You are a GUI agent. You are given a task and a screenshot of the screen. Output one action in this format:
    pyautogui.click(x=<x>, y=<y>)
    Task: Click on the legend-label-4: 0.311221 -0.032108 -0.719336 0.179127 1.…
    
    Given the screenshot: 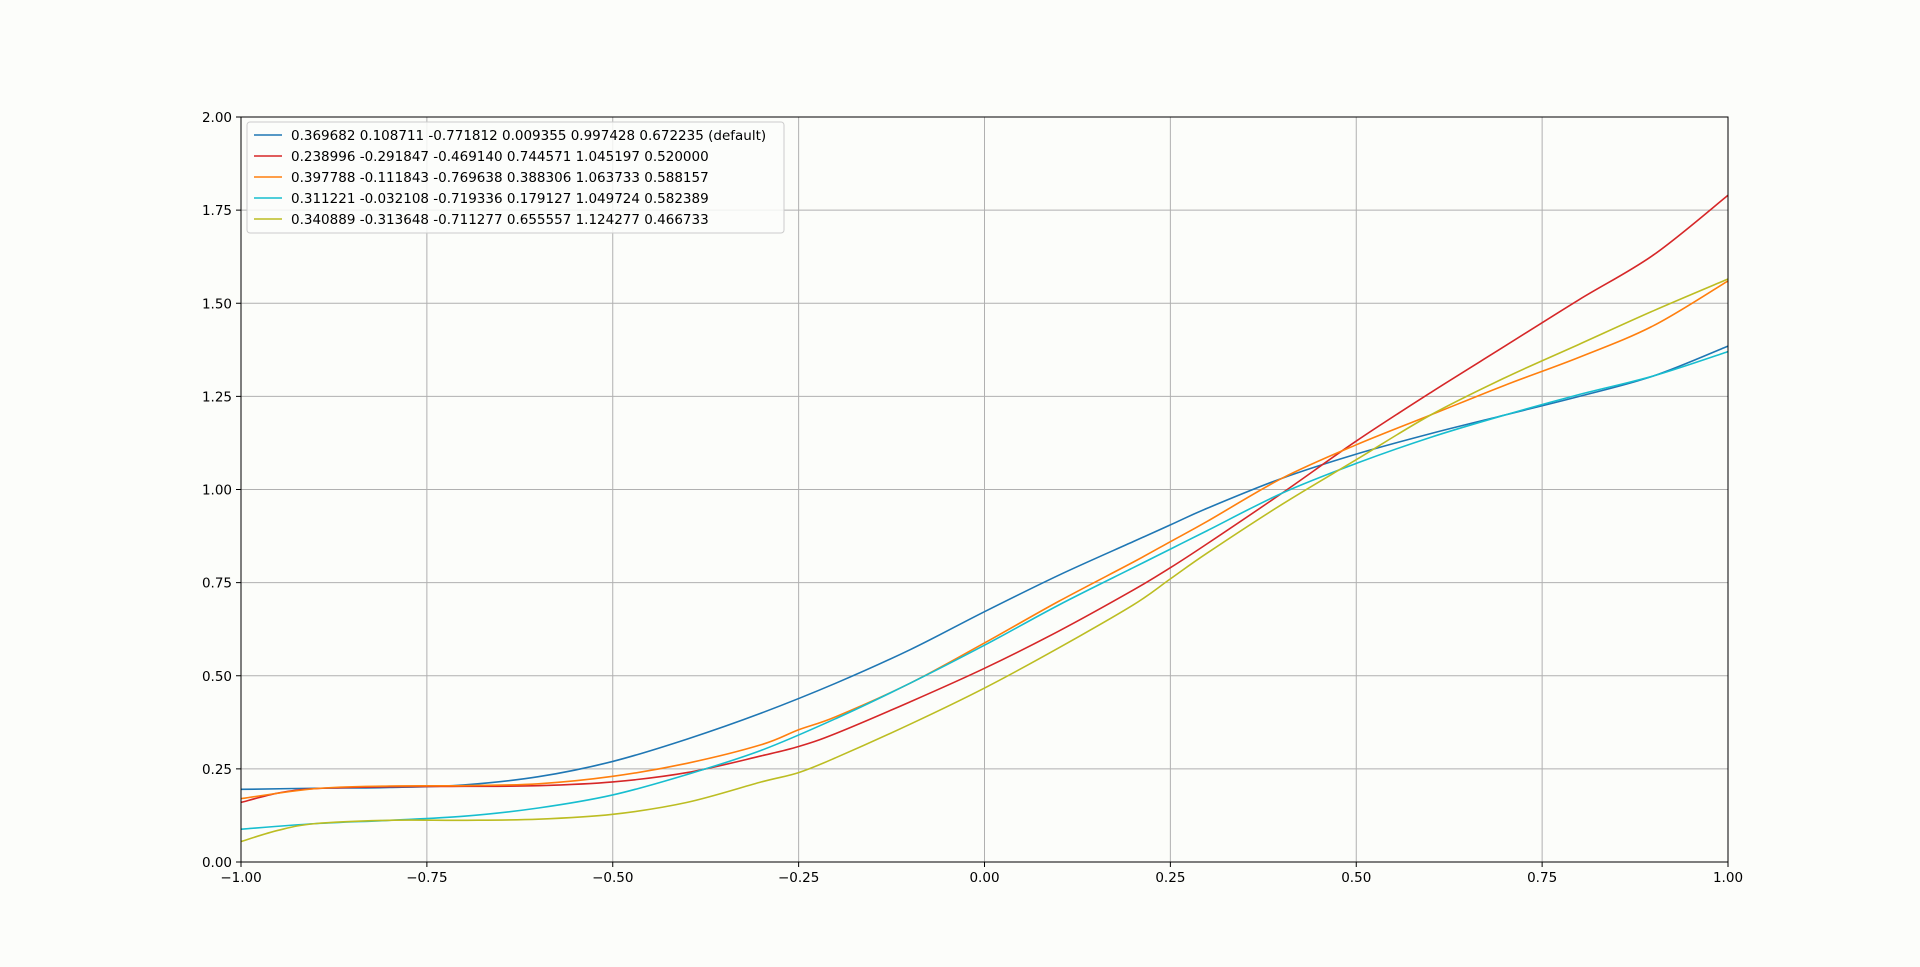 What is the action you would take?
    pyautogui.click(x=500, y=199)
    